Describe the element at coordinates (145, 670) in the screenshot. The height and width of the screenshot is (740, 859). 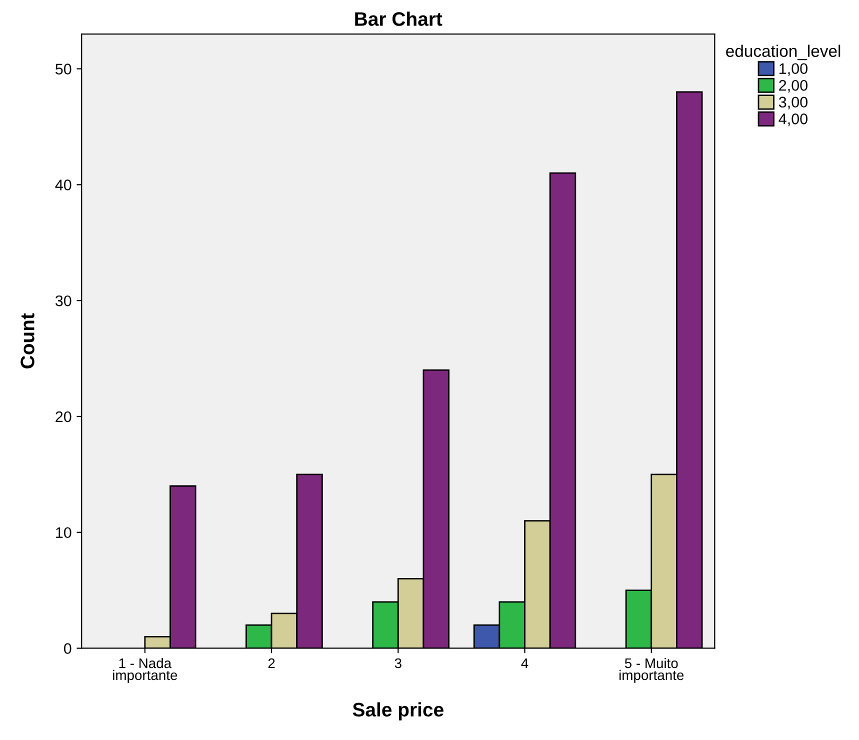
I see `x-tick-label: 1 - Nada importante` at that location.